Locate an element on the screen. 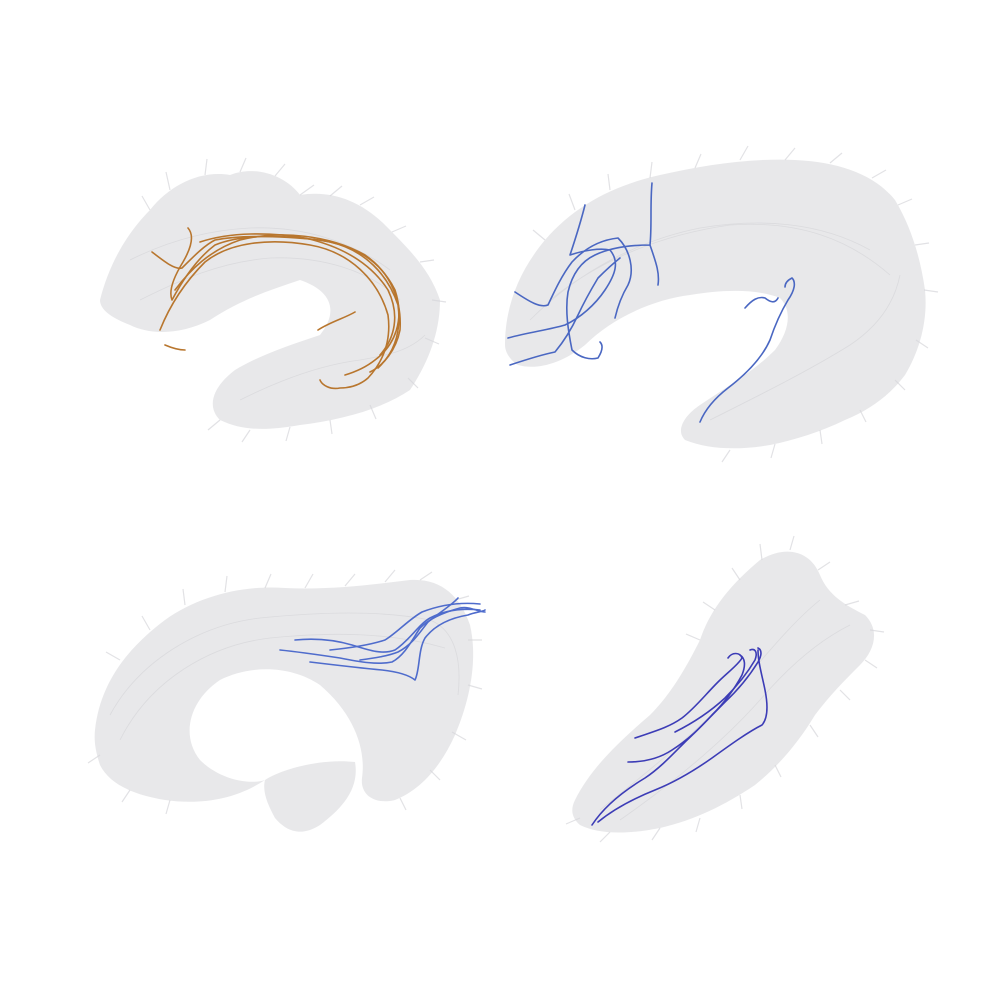 This screenshot has width=1000, height=1000. panel-bottom-right-svg is located at coordinates (725, 689).